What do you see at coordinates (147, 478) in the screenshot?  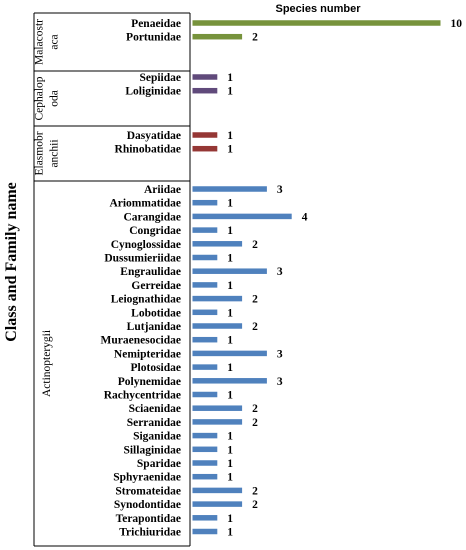 I see `category-label: Sphyraenidae` at bounding box center [147, 478].